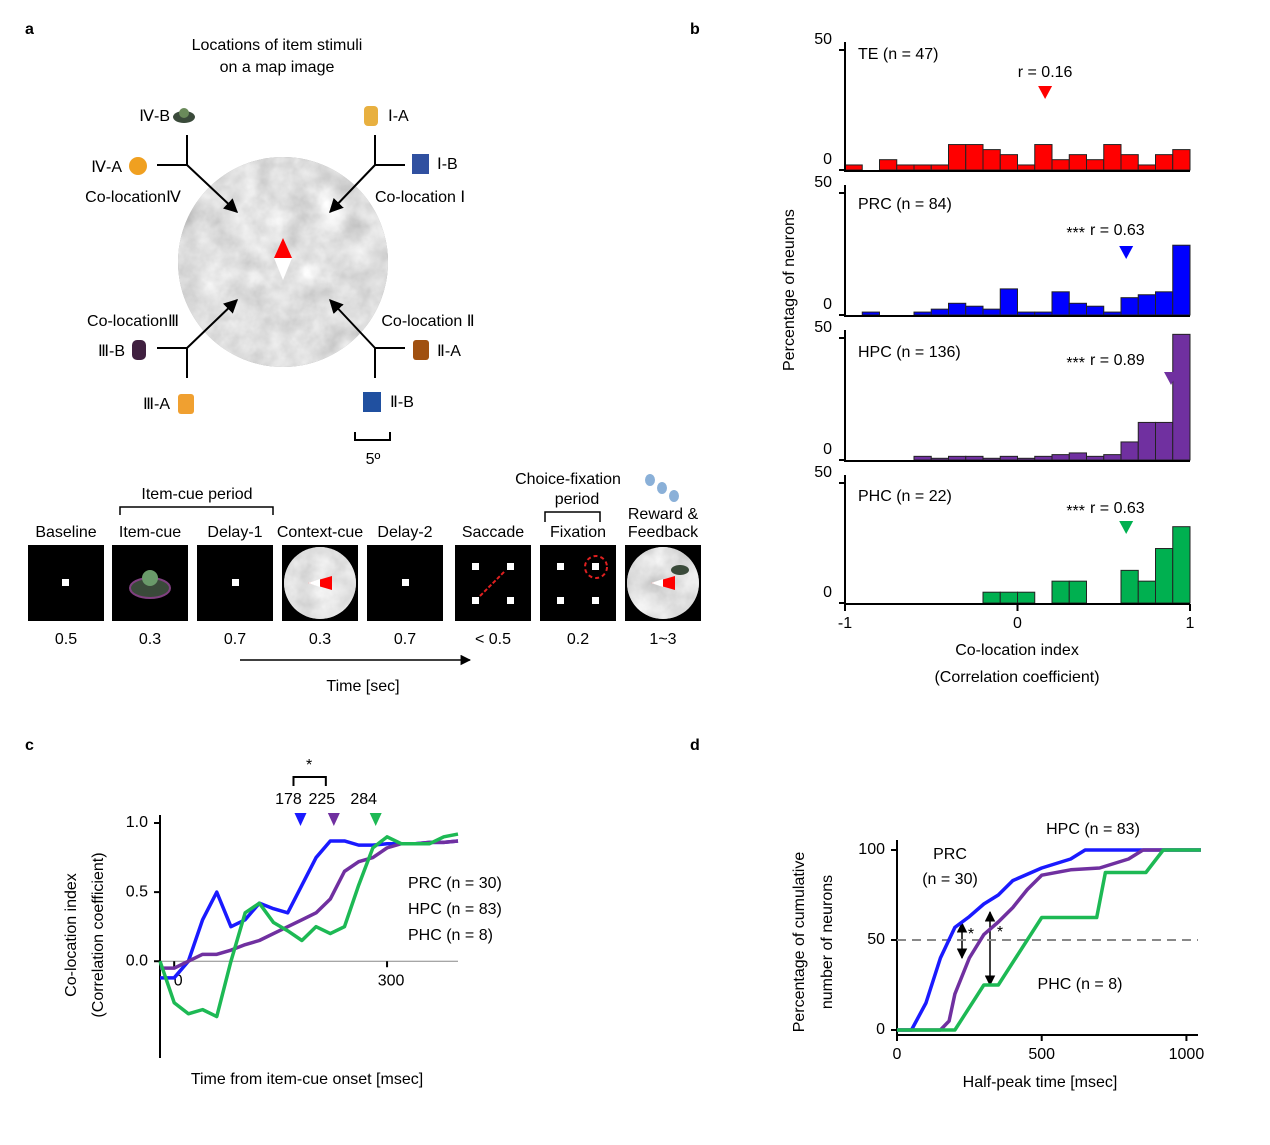  What do you see at coordinates (827, 942) in the screenshot?
I see `y-axis-label: number of neurons` at bounding box center [827, 942].